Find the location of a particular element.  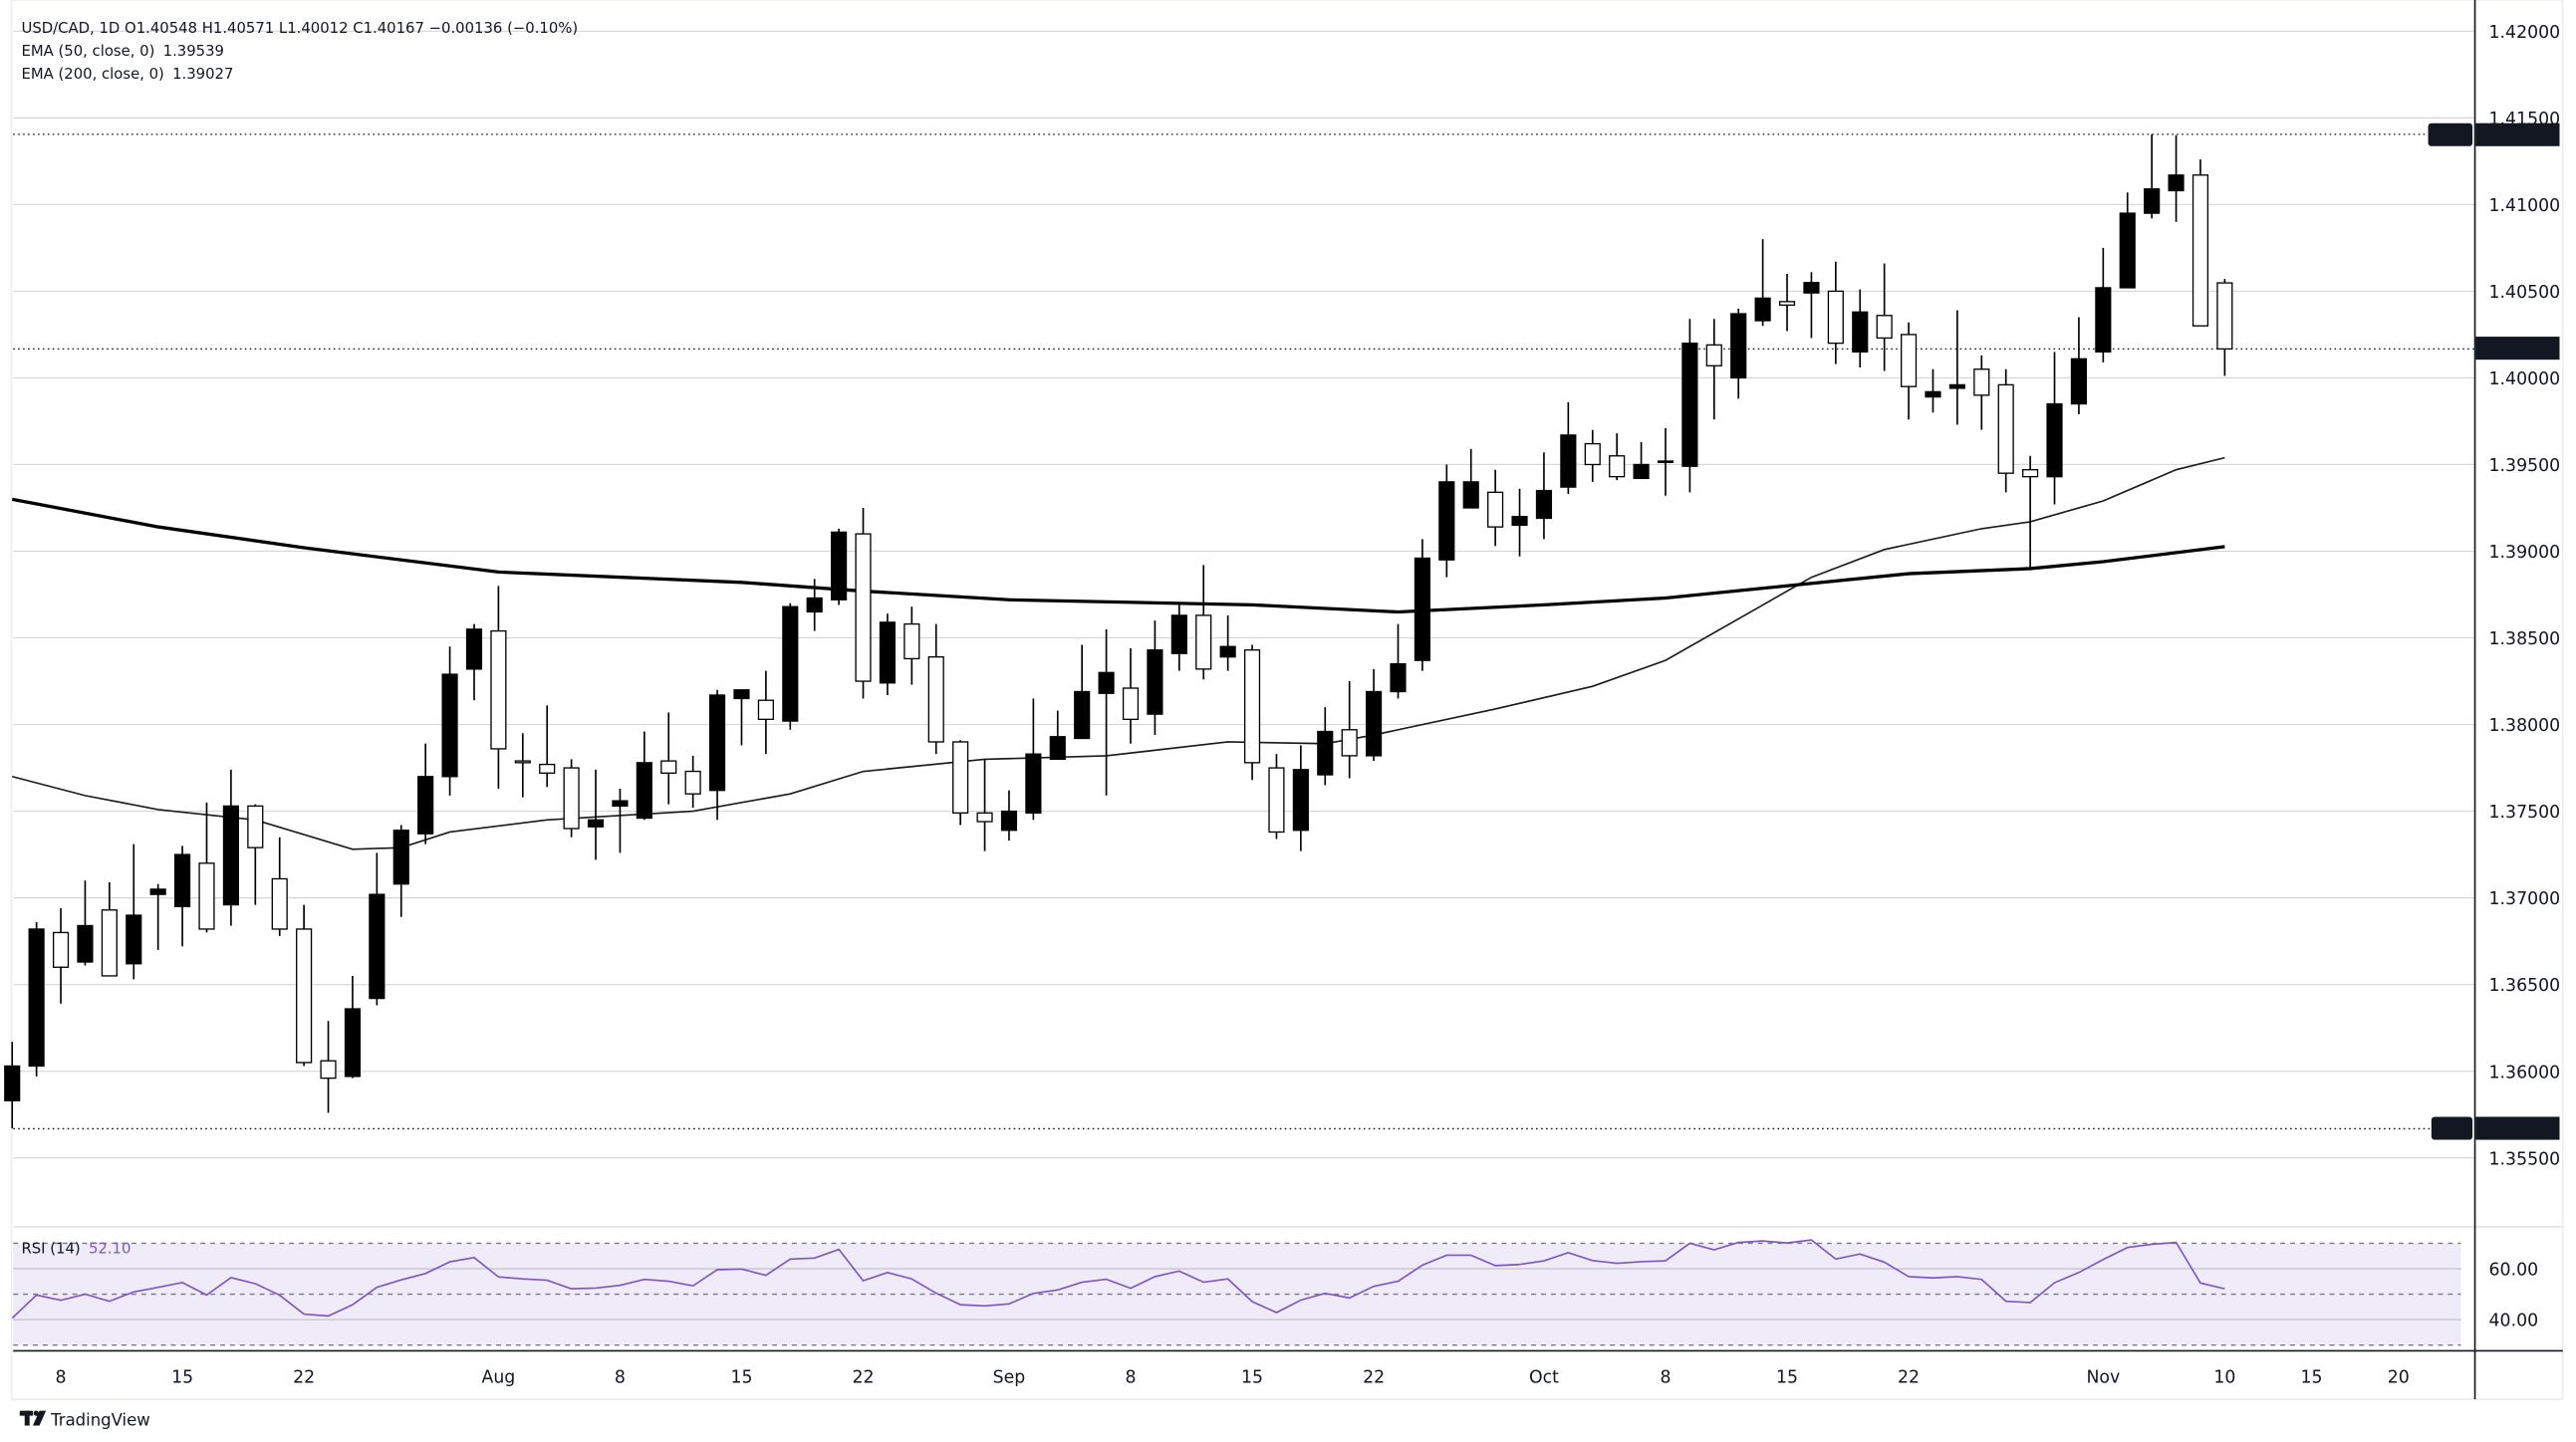

low-label-box is located at coordinates (2452, 1128).